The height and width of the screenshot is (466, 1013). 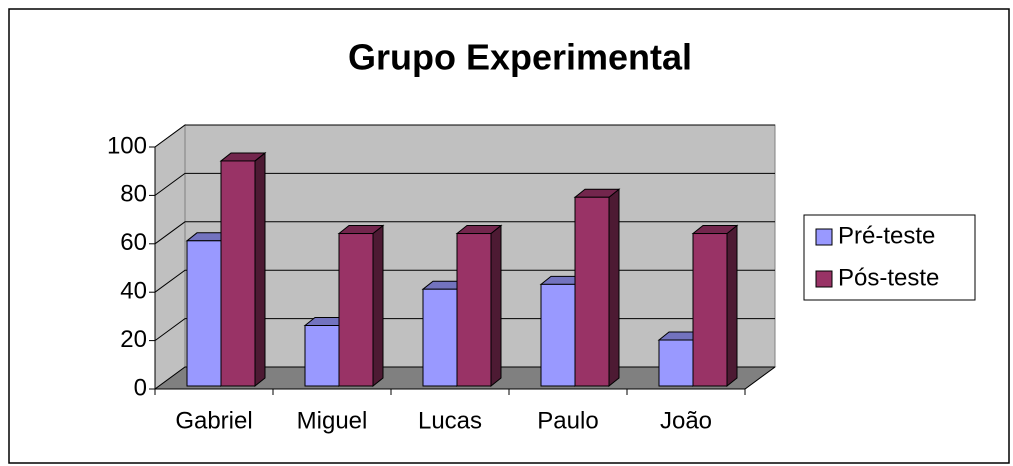 I want to click on y-tick-label: 60, so click(x=133, y=242).